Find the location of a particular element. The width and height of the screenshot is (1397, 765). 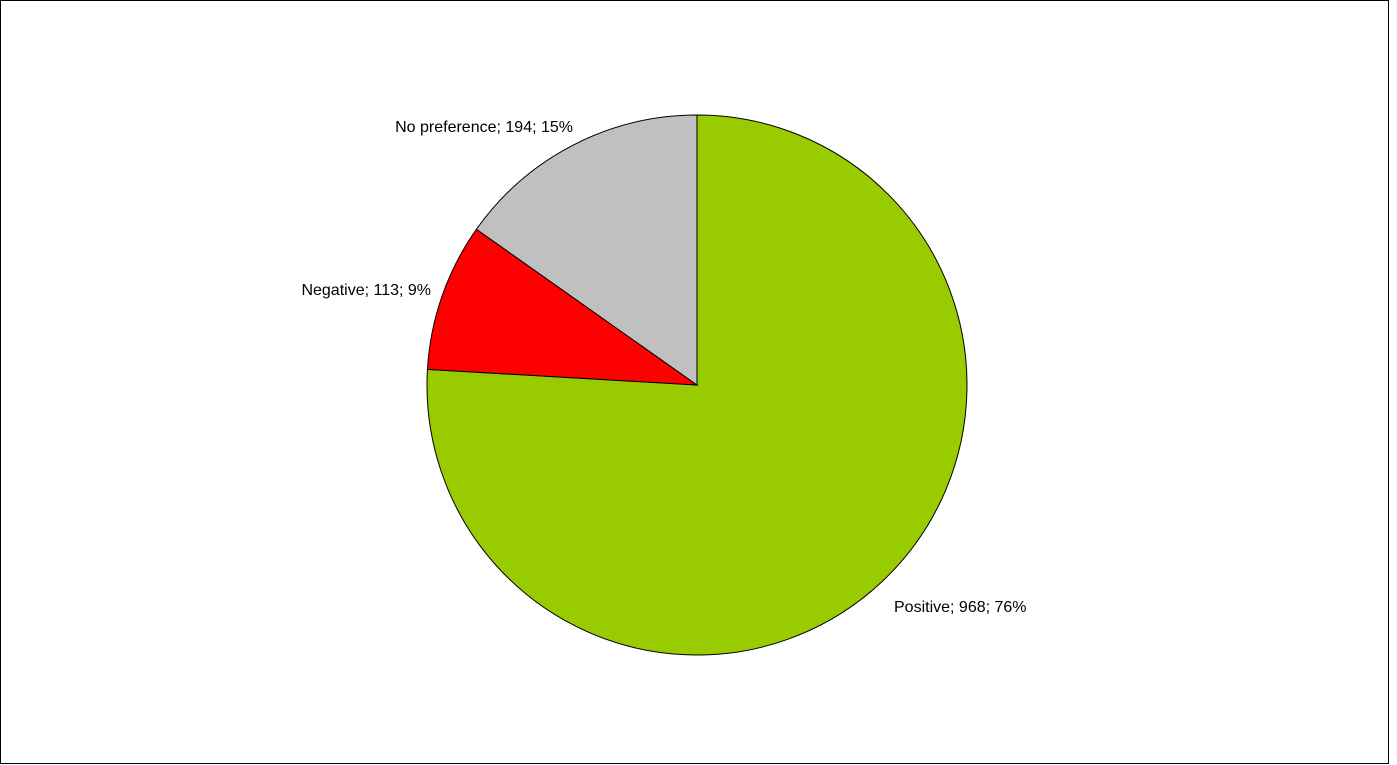

data-label-negative: Negative; 113; 9% is located at coordinates (366, 290).